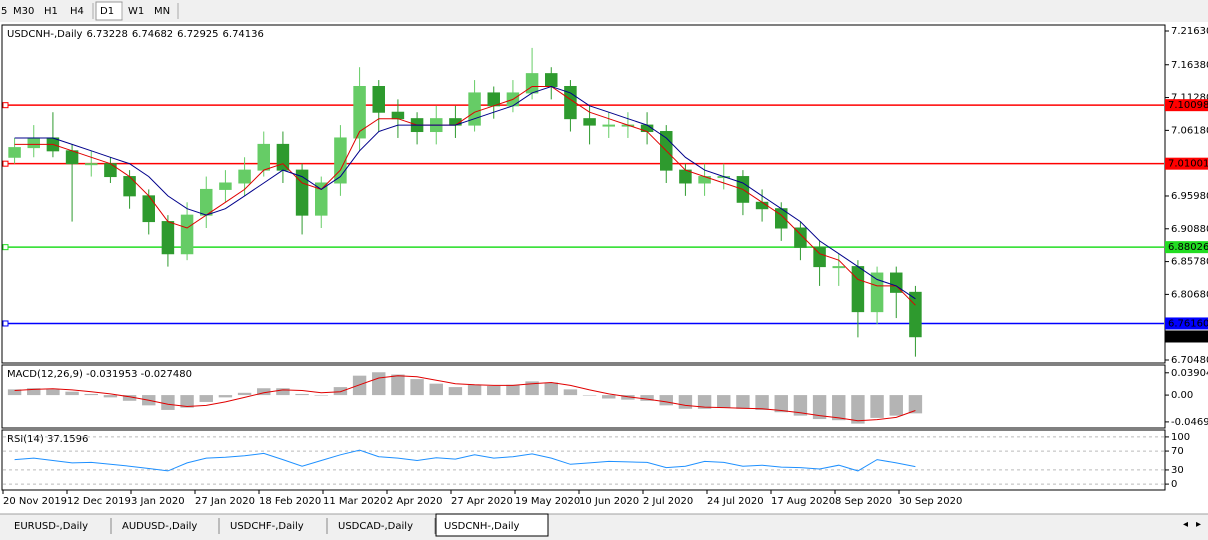  I want to click on timeframe-button: MN, so click(162, 11).